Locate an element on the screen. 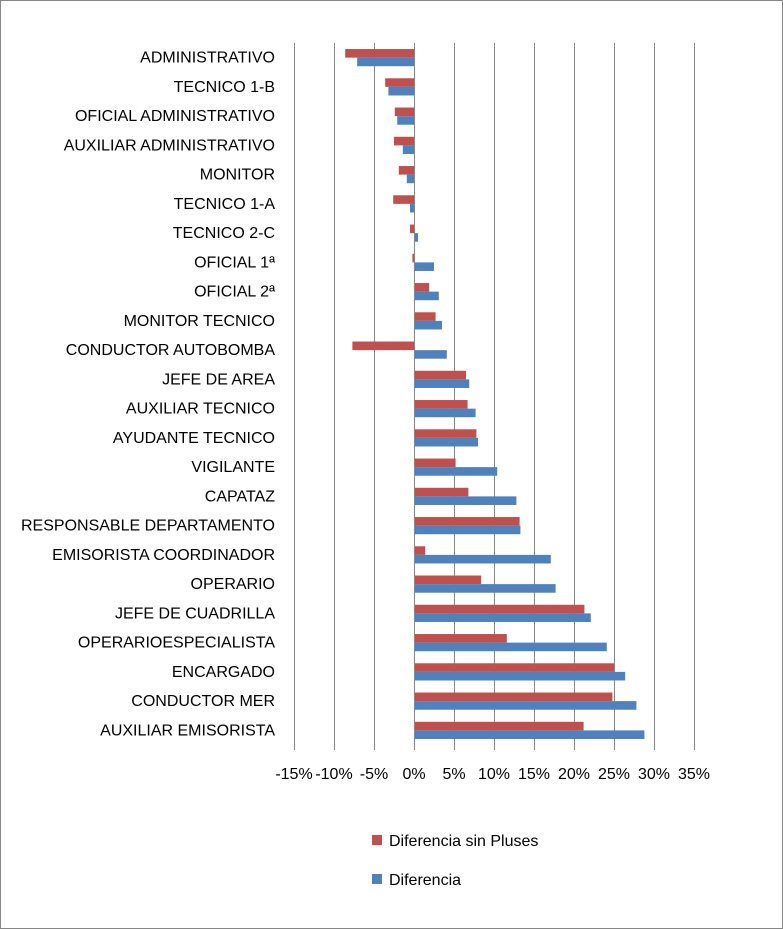 The width and height of the screenshot is (783, 929). category-label: EMISORISTA COORDINADOR is located at coordinates (163, 555).